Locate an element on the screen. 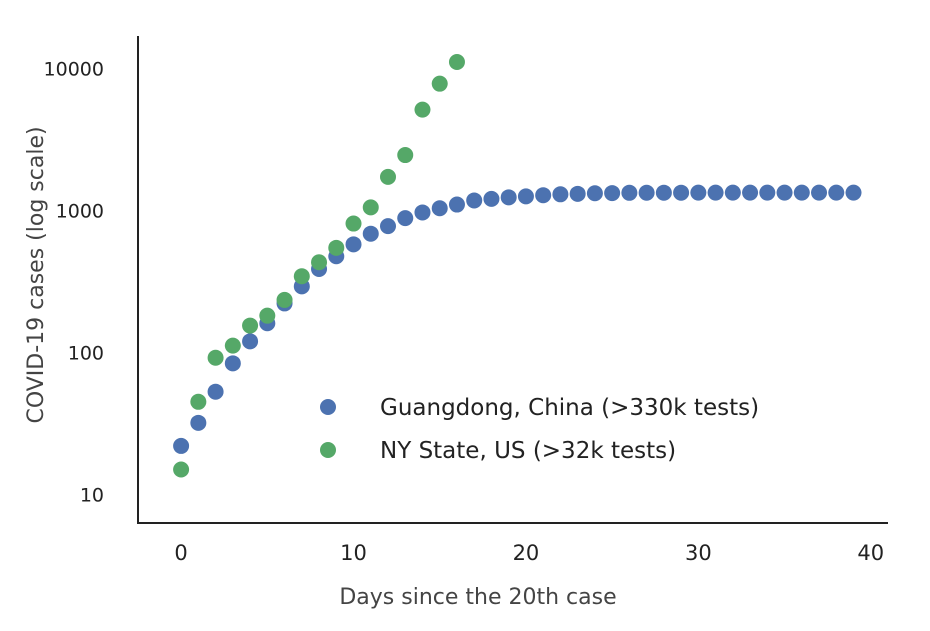 This screenshot has height=631, width=930. x-tick-label: 20 is located at coordinates (526, 553).